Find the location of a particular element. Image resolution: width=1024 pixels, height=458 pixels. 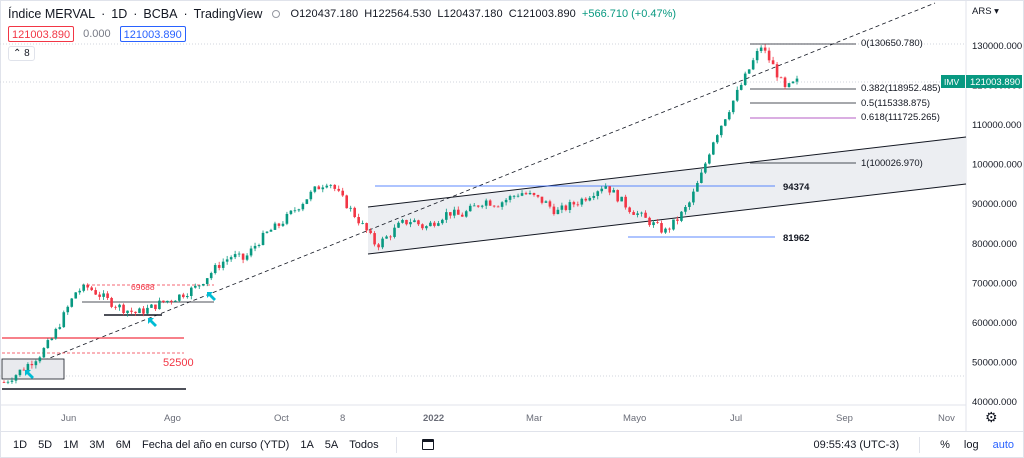

x-label: Mar is located at coordinates (534, 418).